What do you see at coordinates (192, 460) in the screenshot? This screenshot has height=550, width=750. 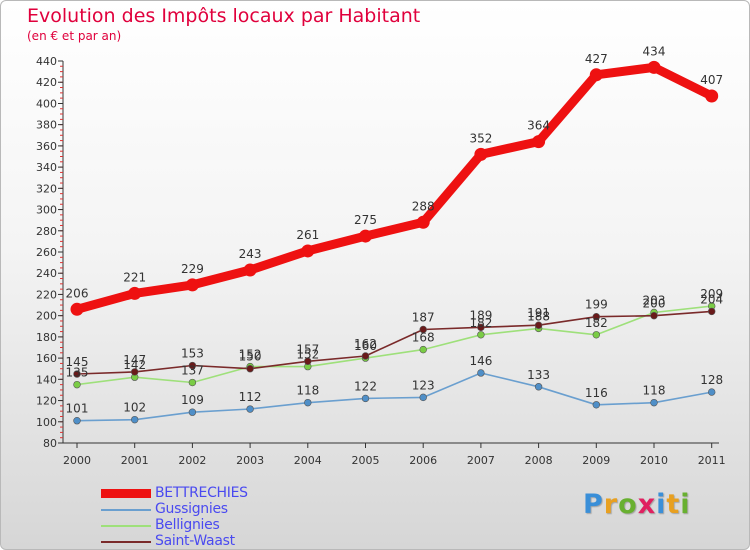 I see `x-tick-label: 2002` at bounding box center [192, 460].